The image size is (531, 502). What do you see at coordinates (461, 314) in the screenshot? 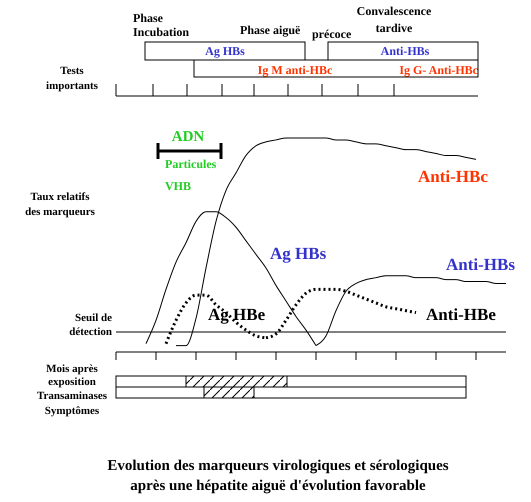
I see `series-label: Anti-HBe` at bounding box center [461, 314].